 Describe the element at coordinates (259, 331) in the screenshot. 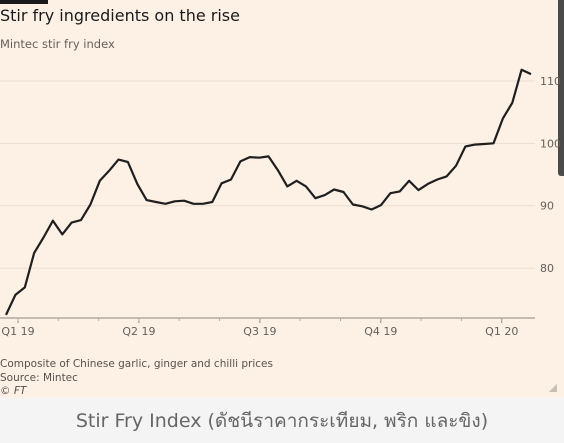

I see `x-tick-label: Q3 19` at that location.